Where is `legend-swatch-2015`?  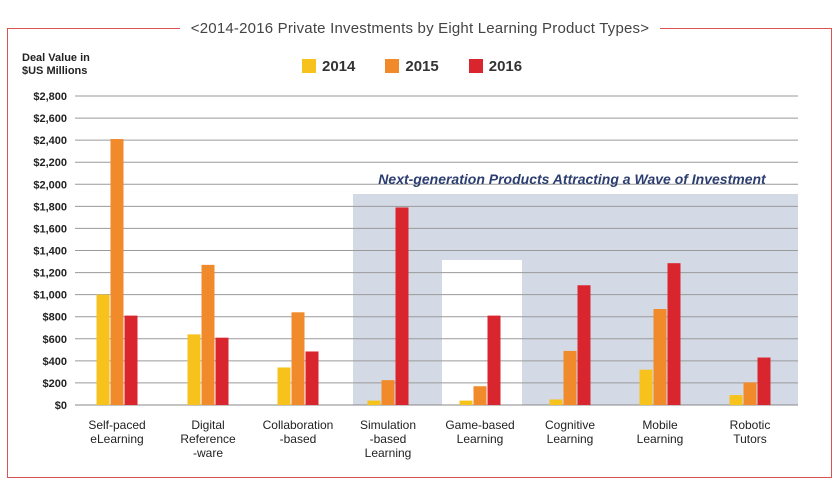
legend-swatch-2015 is located at coordinates (392, 66).